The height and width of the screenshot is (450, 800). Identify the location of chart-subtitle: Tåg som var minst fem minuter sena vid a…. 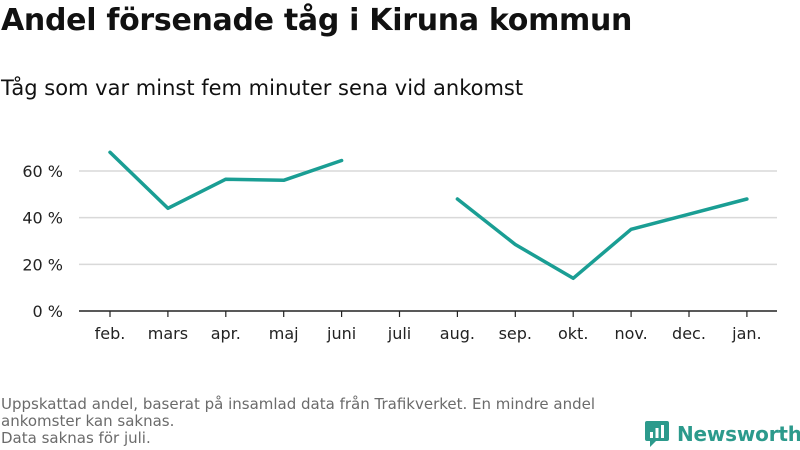
(262, 88).